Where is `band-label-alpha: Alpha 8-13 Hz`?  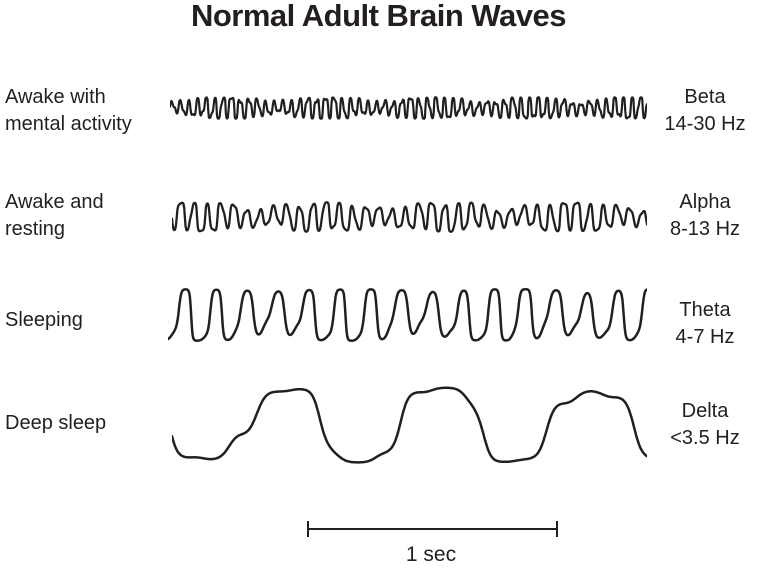 band-label-alpha: Alpha 8-13 Hz is located at coordinates (705, 216).